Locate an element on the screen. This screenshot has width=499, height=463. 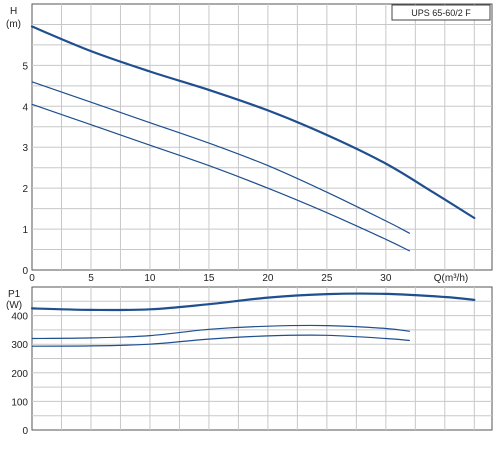
y-tick-label: 1 is located at coordinates (25, 230).